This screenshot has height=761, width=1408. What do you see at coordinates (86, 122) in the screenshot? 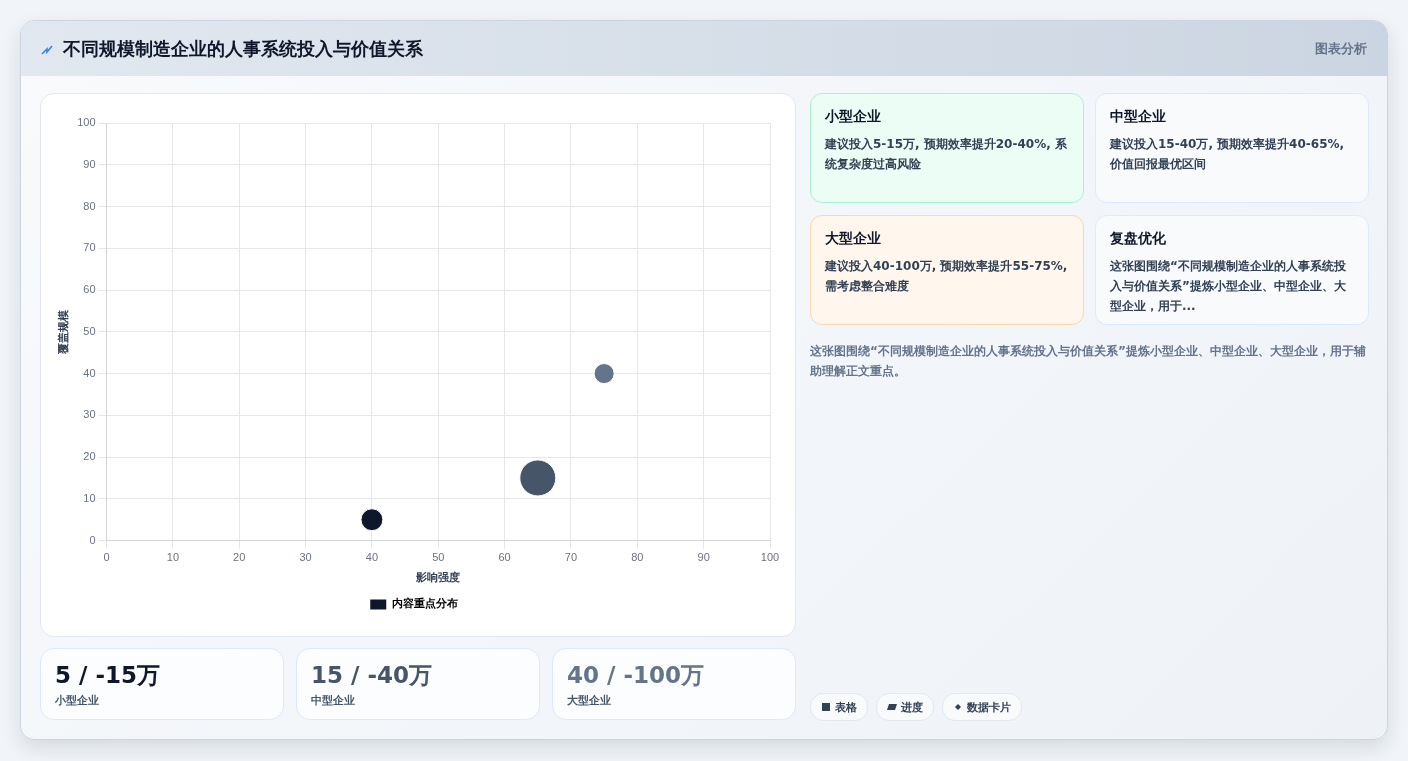
I see `y-tick-label: 100` at bounding box center [86, 122].